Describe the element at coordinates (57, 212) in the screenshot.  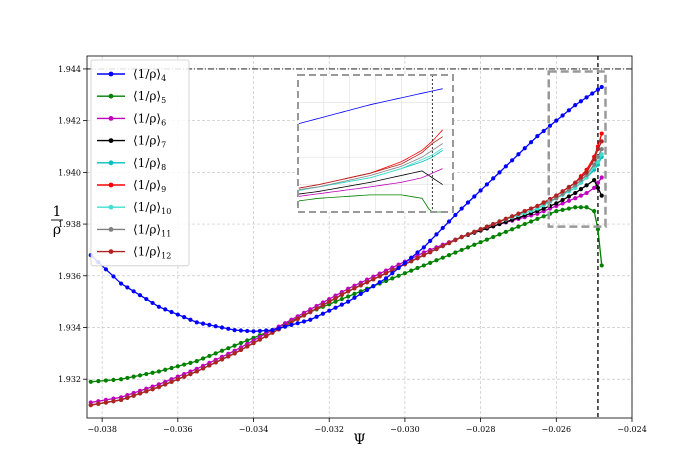
I see `y-label-numerator: 1` at that location.